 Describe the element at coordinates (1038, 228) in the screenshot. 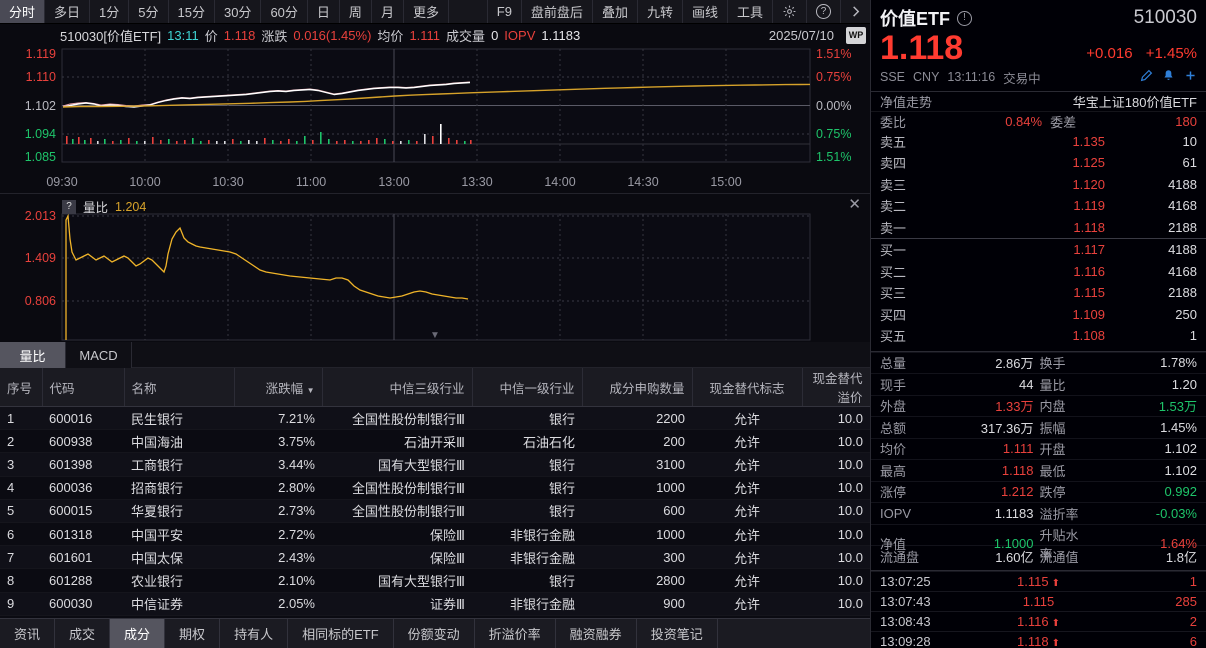

I see `ask-row: 卖一 1.118 2188` at that location.